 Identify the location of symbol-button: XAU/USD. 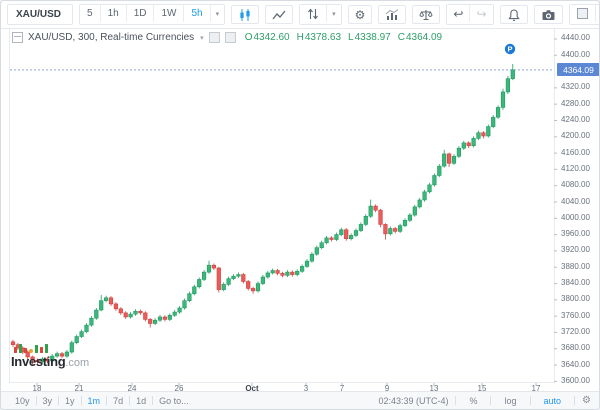
(40, 14).